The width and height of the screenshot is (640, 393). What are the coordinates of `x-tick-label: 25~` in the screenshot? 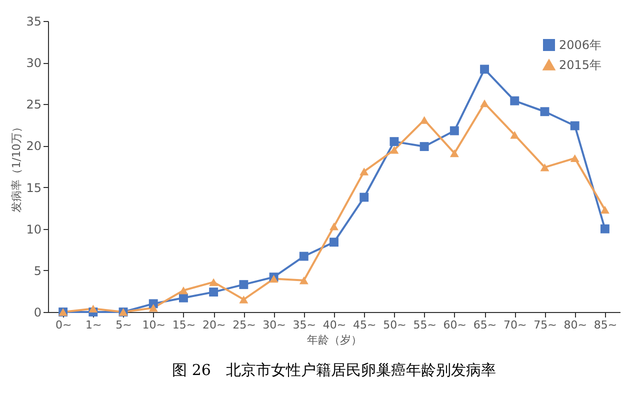 It's located at (244, 325).